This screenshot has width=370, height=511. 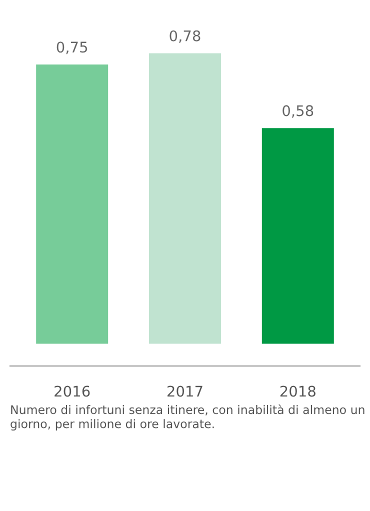 What do you see at coordinates (185, 391) in the screenshot?
I see `x-tick-label: 2017` at bounding box center [185, 391].